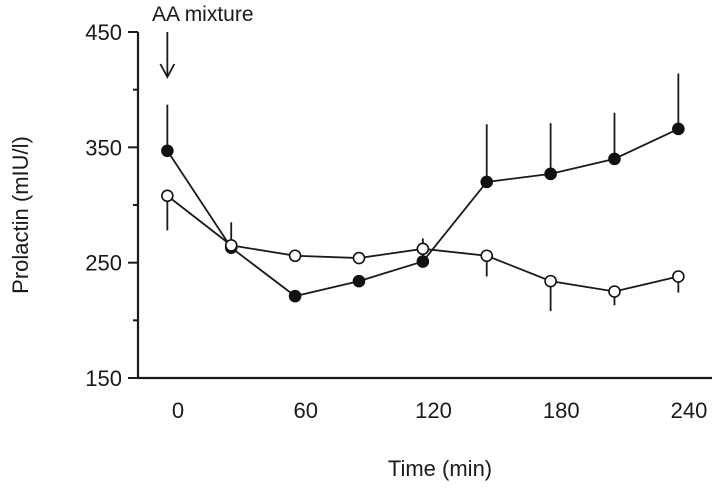 Image resolution: width=727 pixels, height=490 pixels. Describe the element at coordinates (178, 410) in the screenshot. I see `x-tick-label: 0` at that location.